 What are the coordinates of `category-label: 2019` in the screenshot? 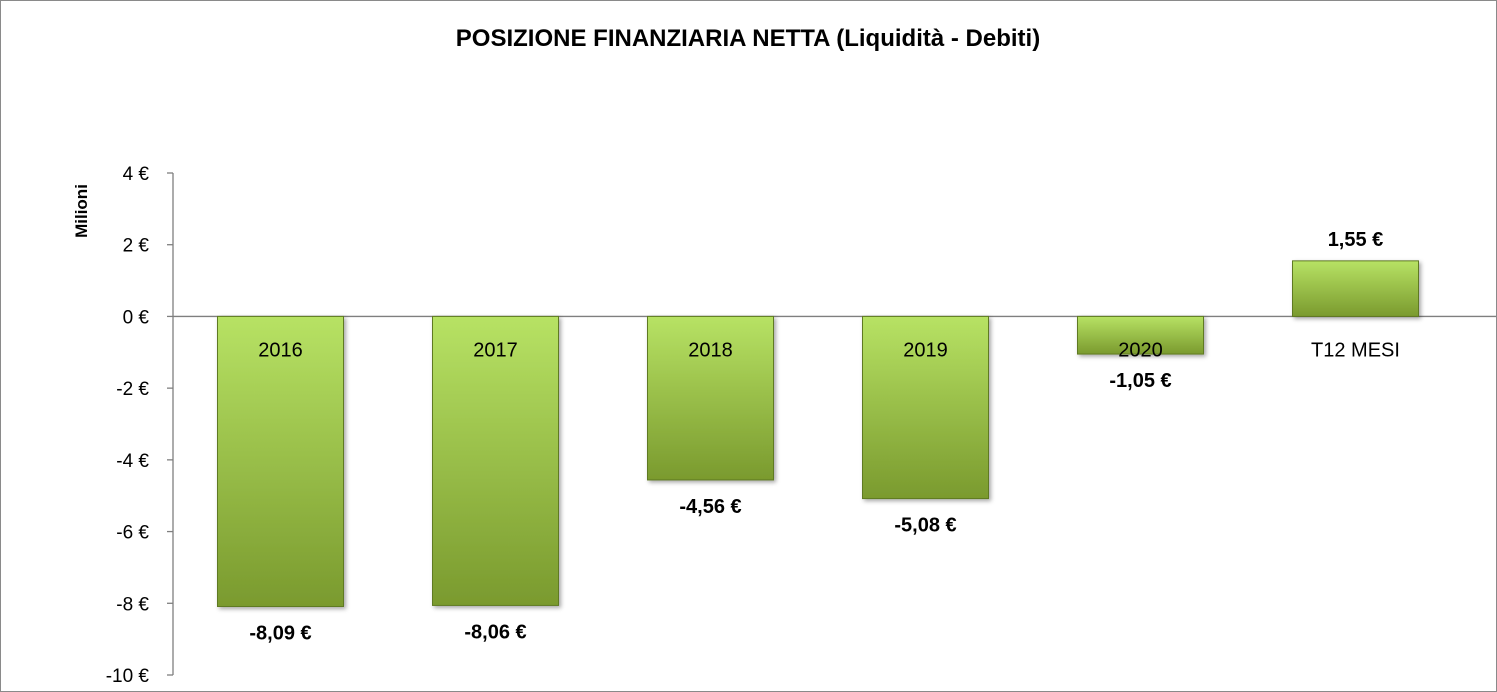 It's located at (925, 350).